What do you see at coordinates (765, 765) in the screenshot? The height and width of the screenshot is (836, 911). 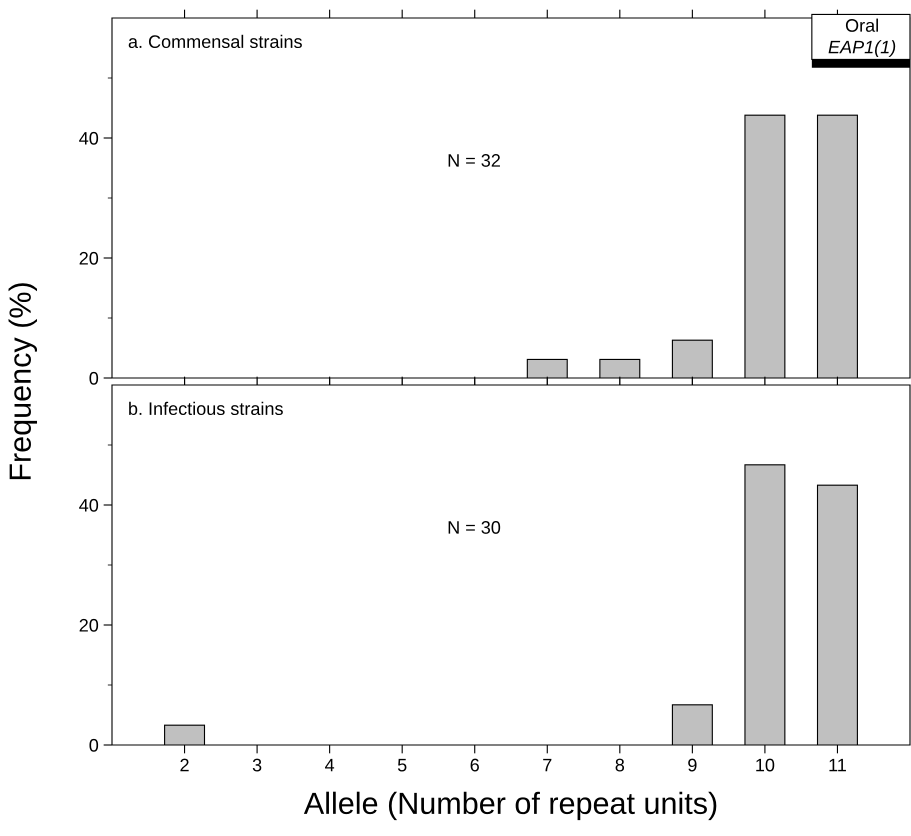 I see `x-tick-label: 10` at bounding box center [765, 765].